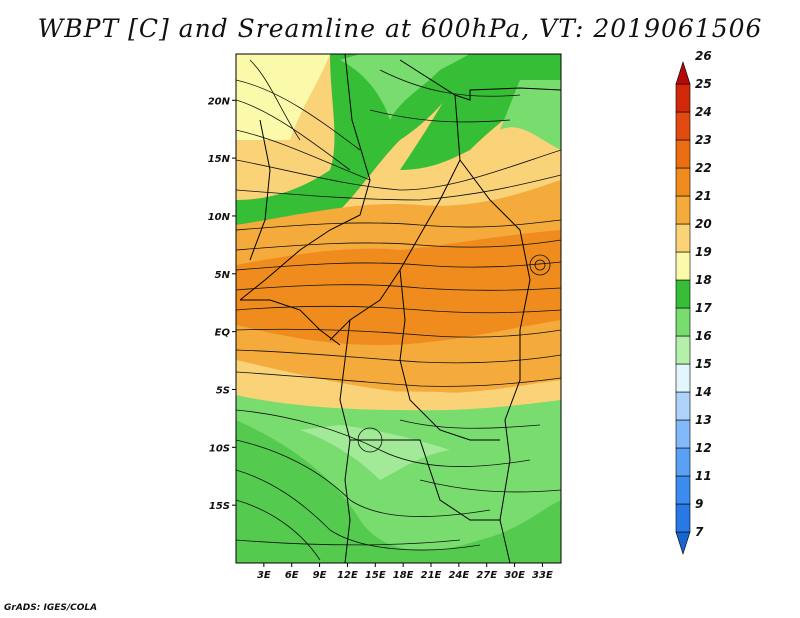 Image resolution: width=800 pixels, height=618 pixels. I want to click on colorbar-label: 22, so click(703, 168).